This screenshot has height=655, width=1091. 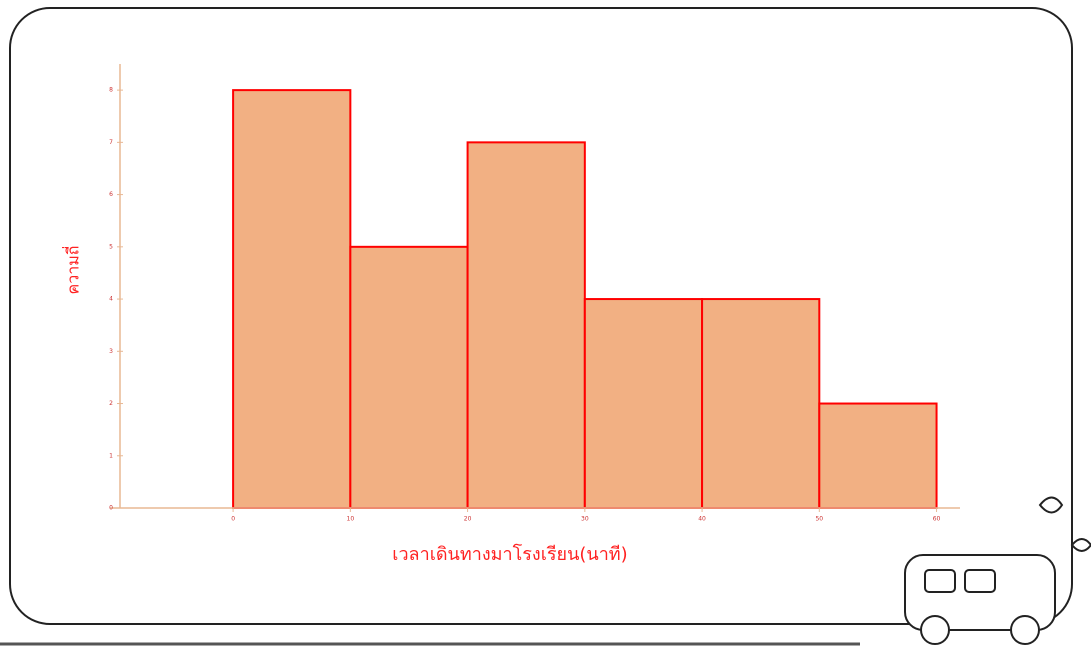 I want to click on y-tick-label: 2, so click(x=111, y=403).